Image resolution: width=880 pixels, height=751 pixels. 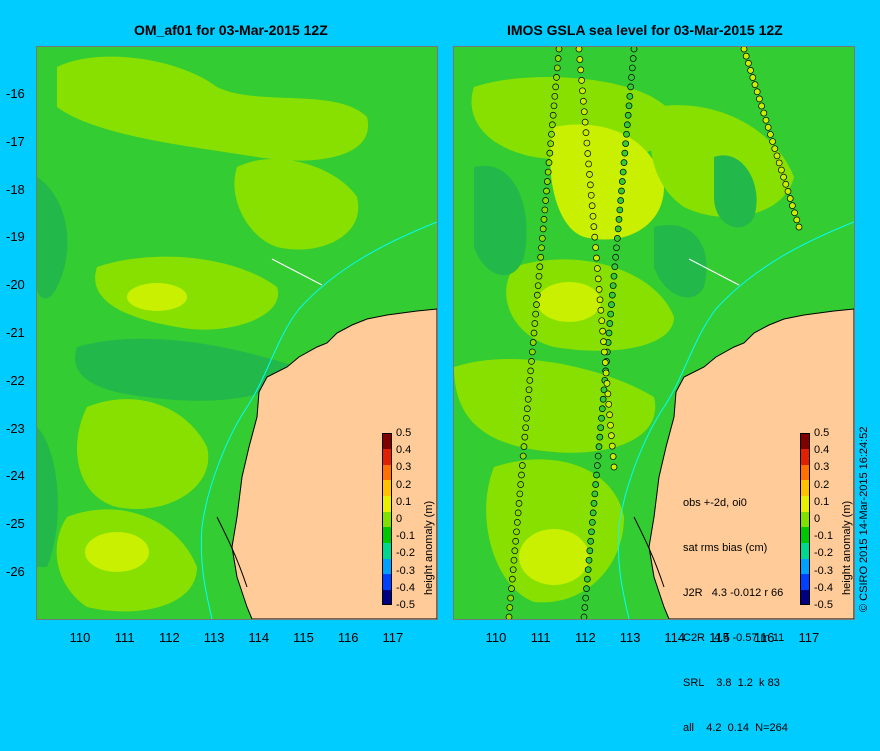 I want to click on colorbar-tick-label: 0, so click(x=817, y=519).